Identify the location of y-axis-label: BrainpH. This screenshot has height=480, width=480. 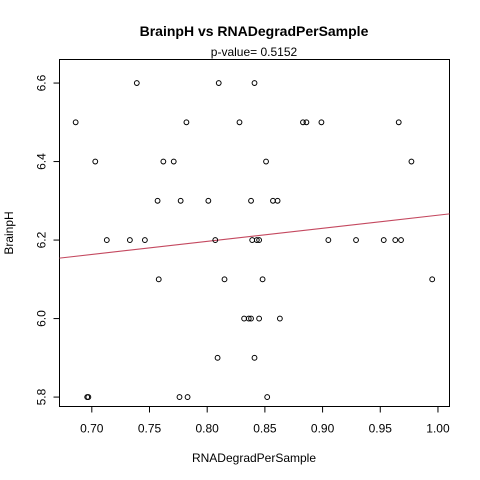
(9, 232).